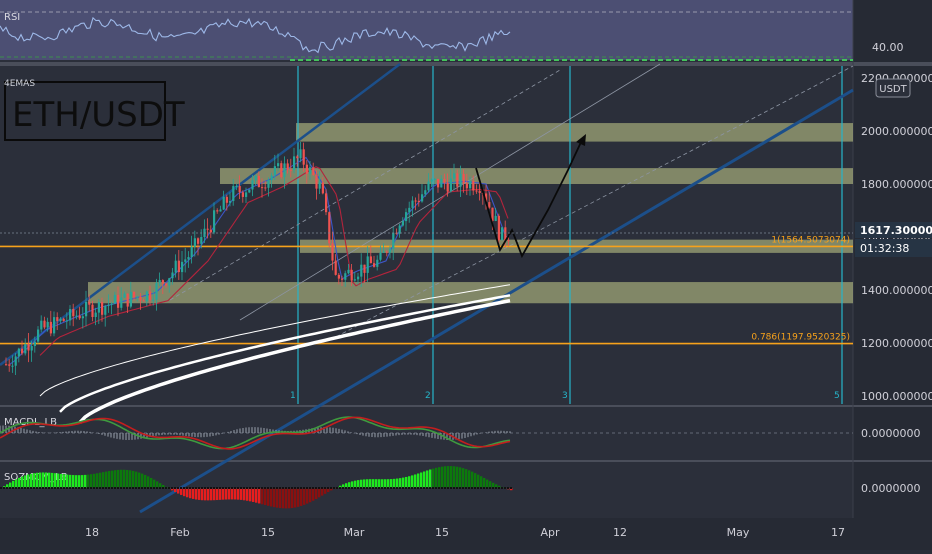 The height and width of the screenshot is (554, 932). Describe the element at coordinates (896, 396) in the screenshot. I see `y-tick-label: 1000.0000000` at that location.